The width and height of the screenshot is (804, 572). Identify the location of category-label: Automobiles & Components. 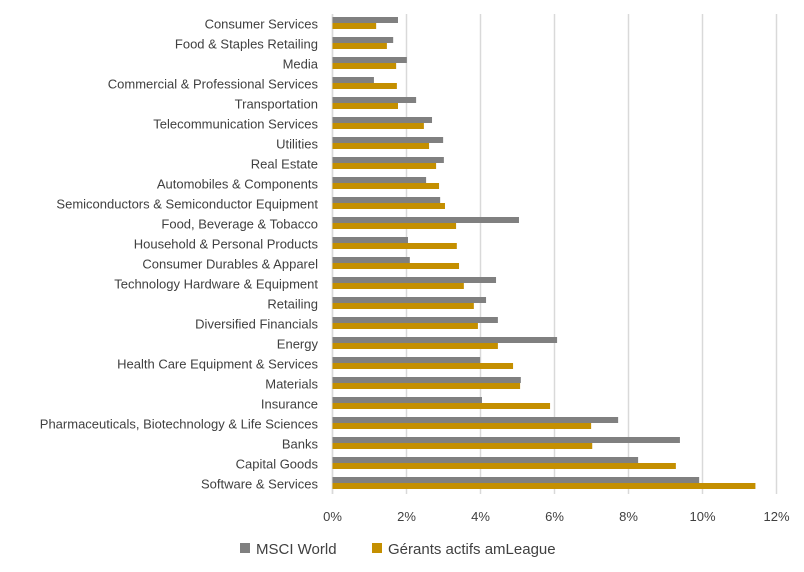
(238, 184).